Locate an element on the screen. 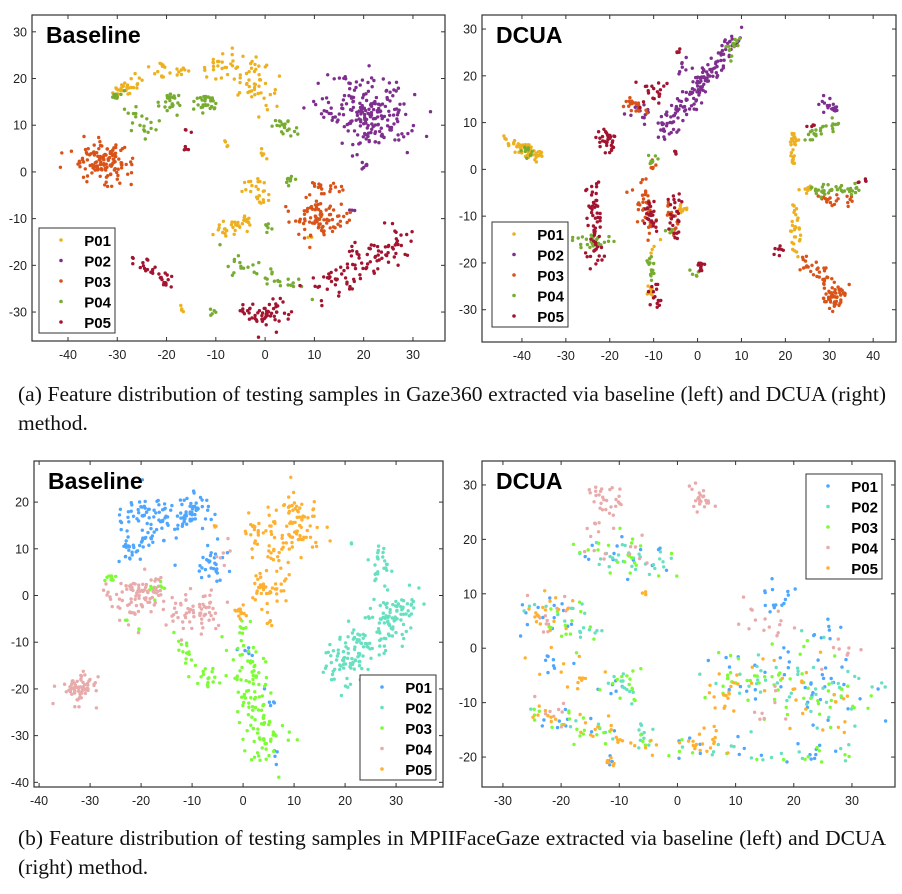  legend-label: P03 is located at coordinates (864, 528).